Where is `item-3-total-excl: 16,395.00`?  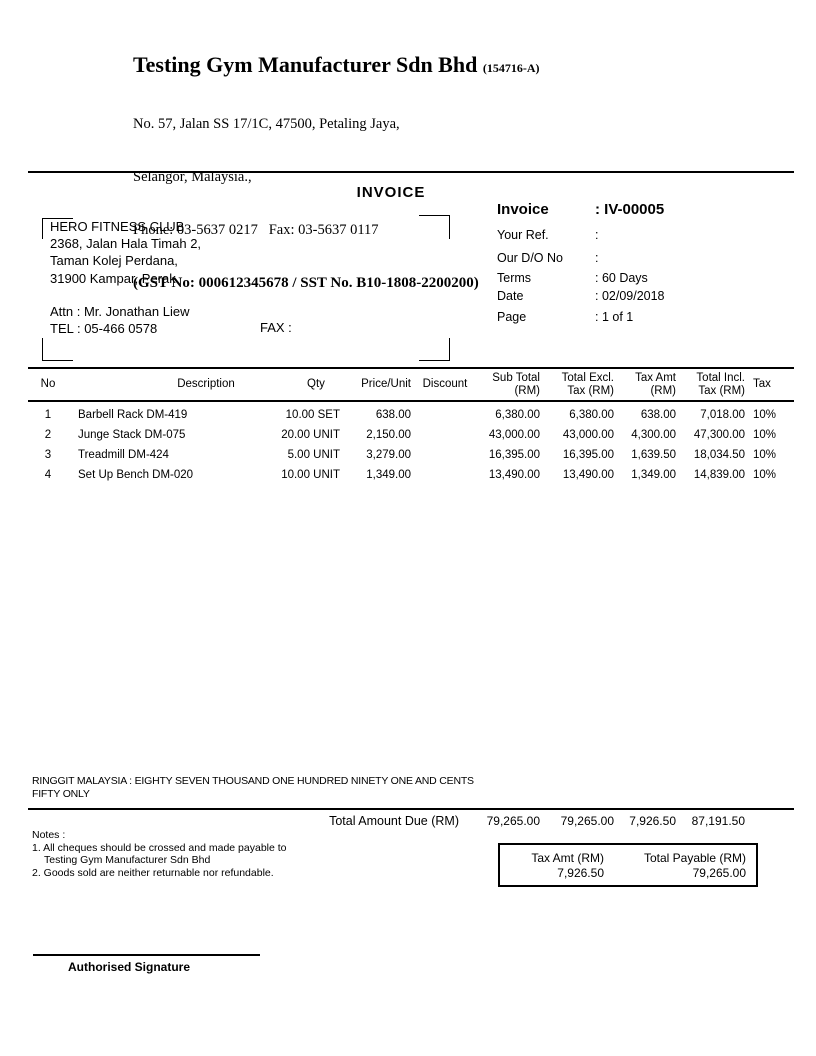
item-3-total-excl: 16,395.00 is located at coordinates (588, 455).